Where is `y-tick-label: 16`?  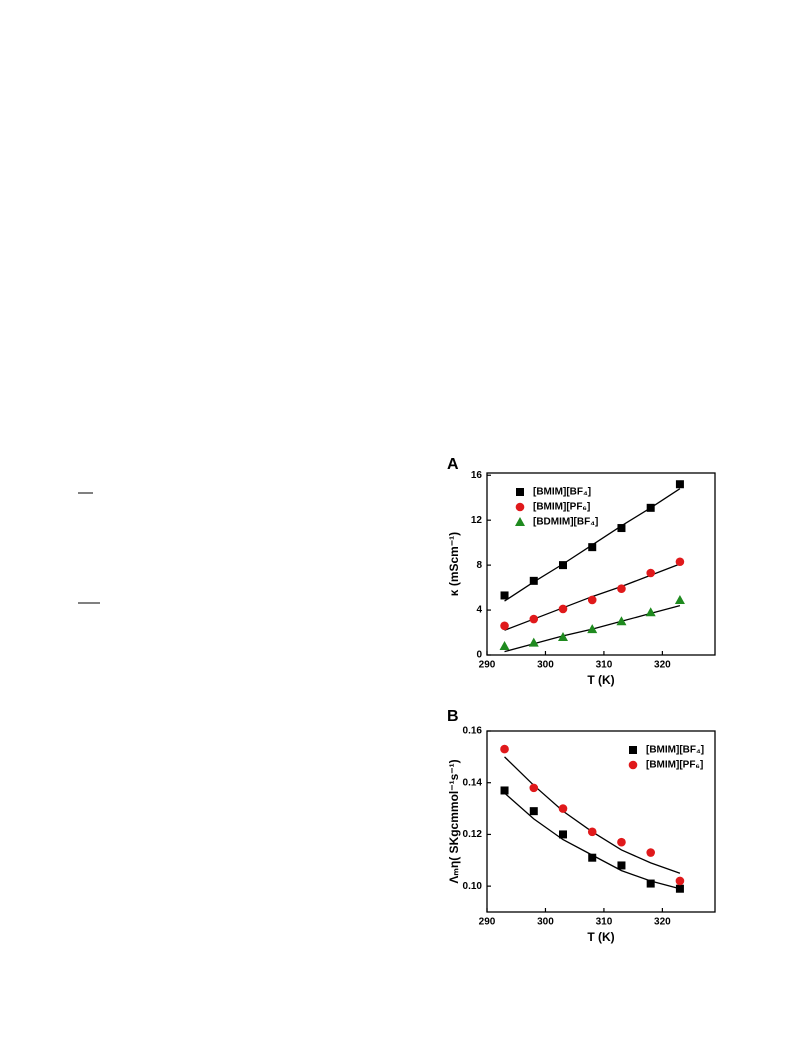
y-tick-label: 16 is located at coordinates (477, 475).